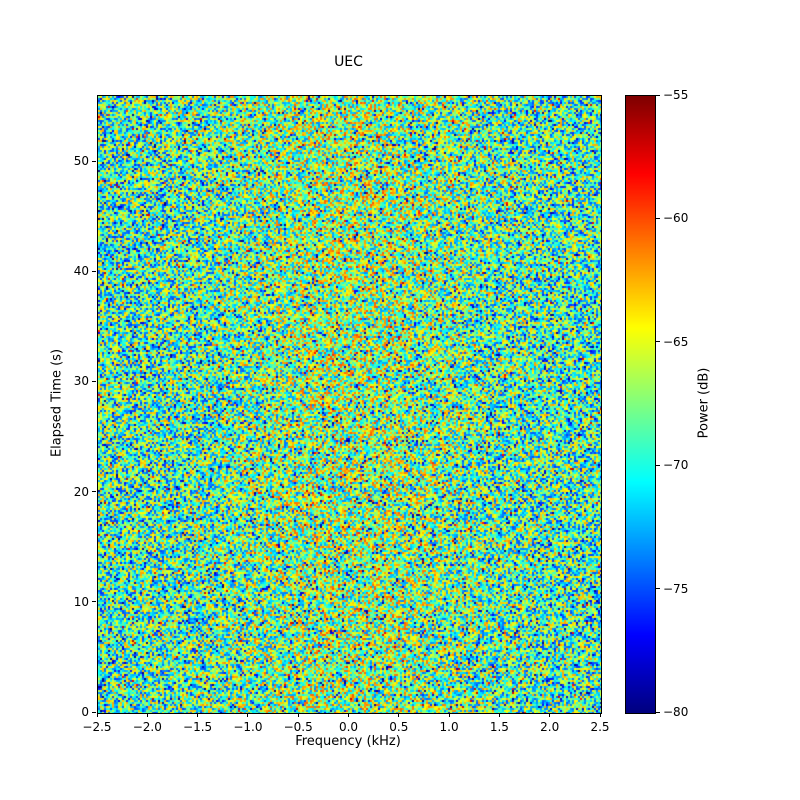  Describe the element at coordinates (147, 727) in the screenshot. I see `x-tick-label: −2.0` at that location.